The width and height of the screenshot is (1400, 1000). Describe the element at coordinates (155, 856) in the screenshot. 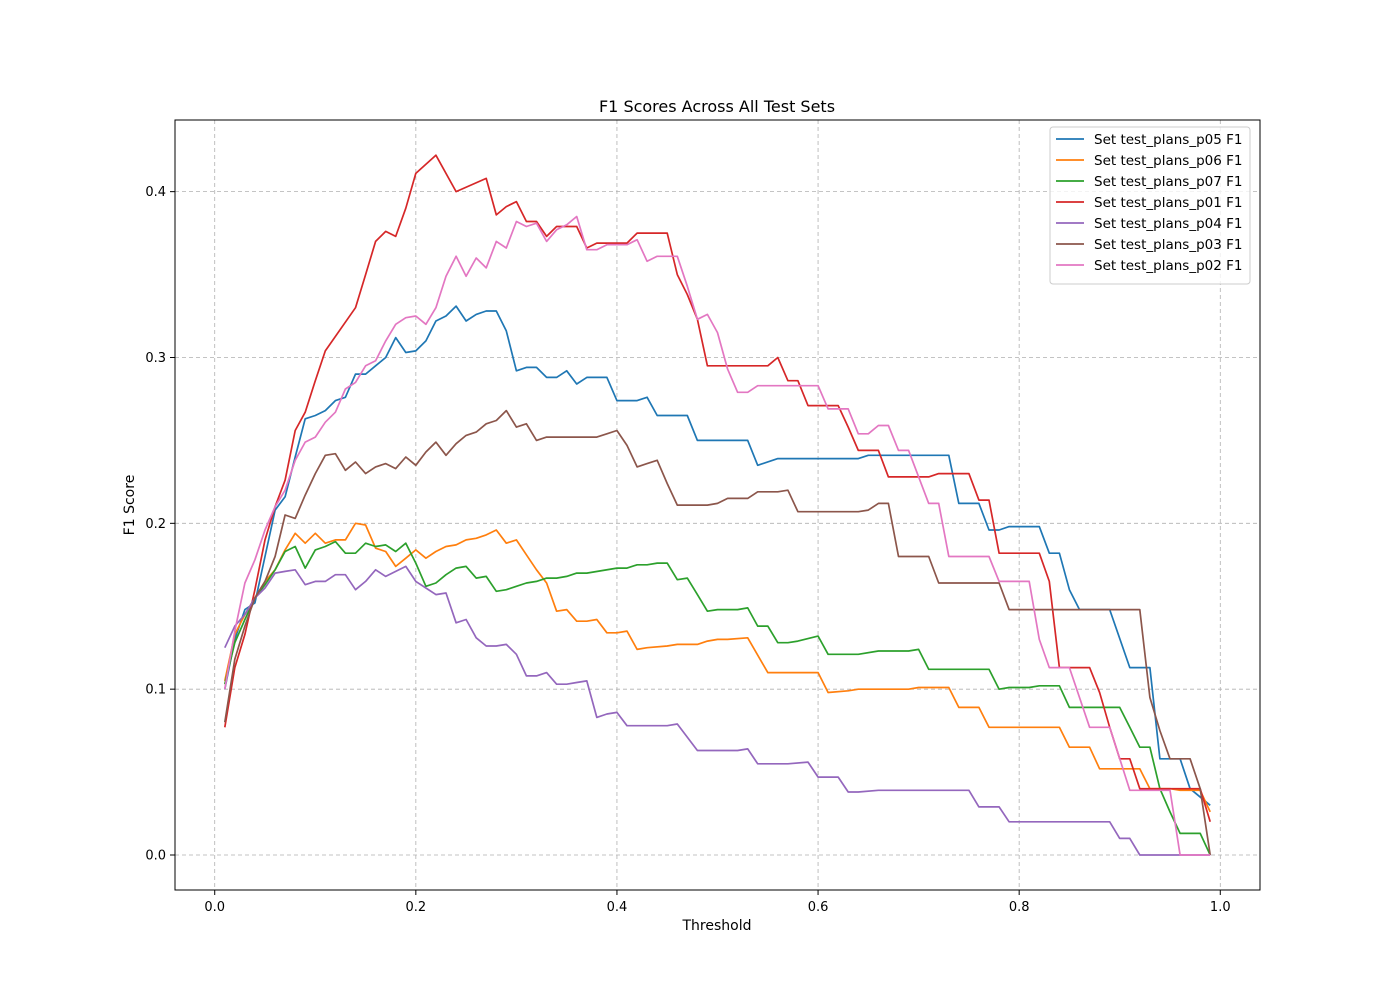

I see `y-tick-label: 0.0` at that location.